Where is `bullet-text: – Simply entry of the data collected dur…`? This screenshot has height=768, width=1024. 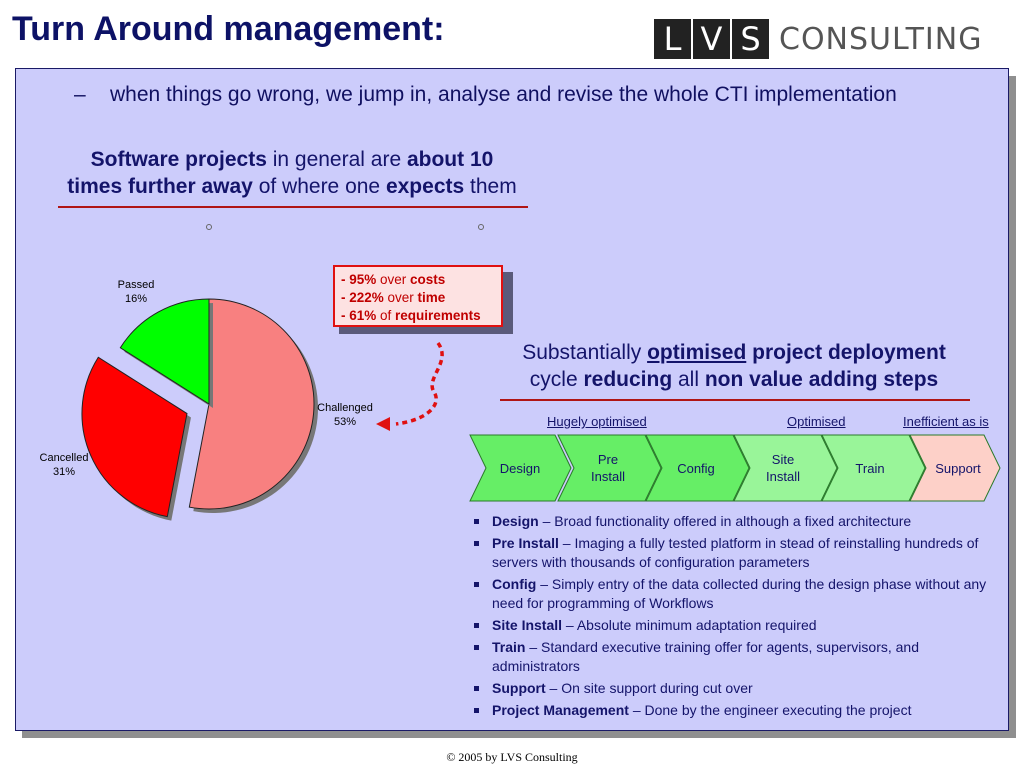
bullet-text: – Simply entry of the data collected dur… is located at coordinates (739, 593).